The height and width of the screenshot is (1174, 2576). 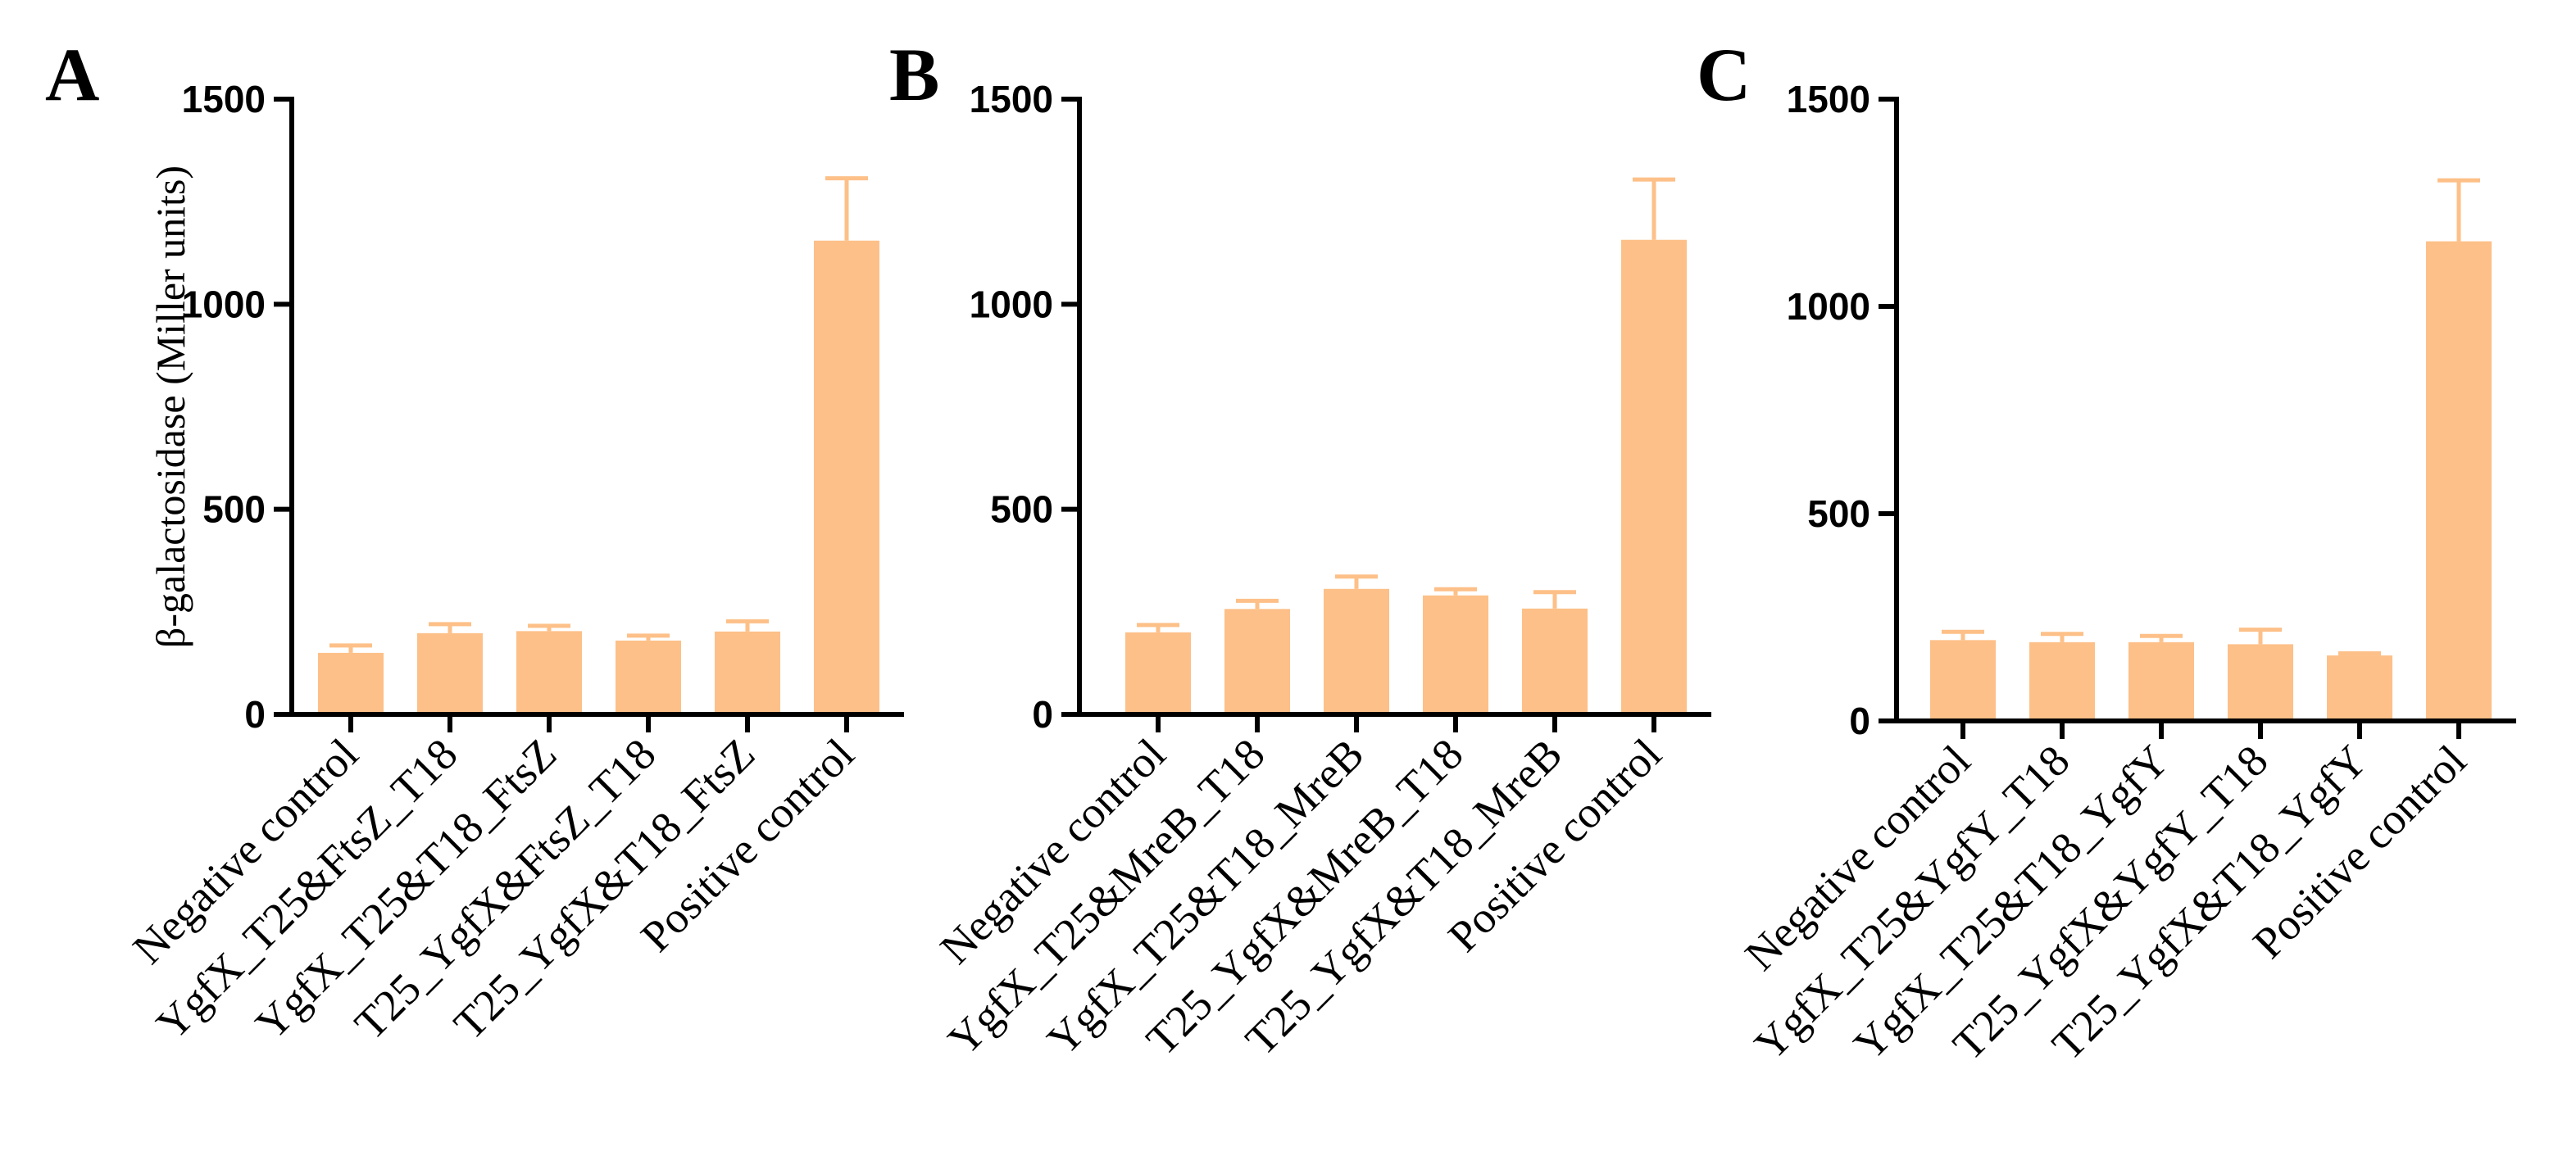 I want to click on y-axis-label: β-galactosidase (Miller units), so click(x=170, y=406).